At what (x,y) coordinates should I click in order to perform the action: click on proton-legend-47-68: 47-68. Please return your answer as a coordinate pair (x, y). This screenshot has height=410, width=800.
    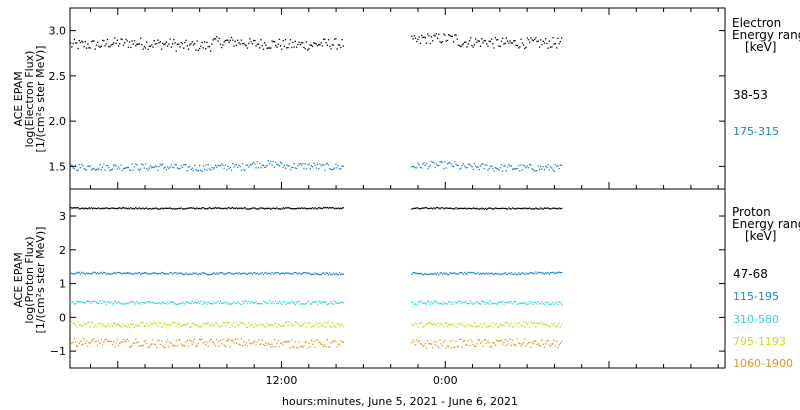
    Looking at the image, I should click on (750, 274).